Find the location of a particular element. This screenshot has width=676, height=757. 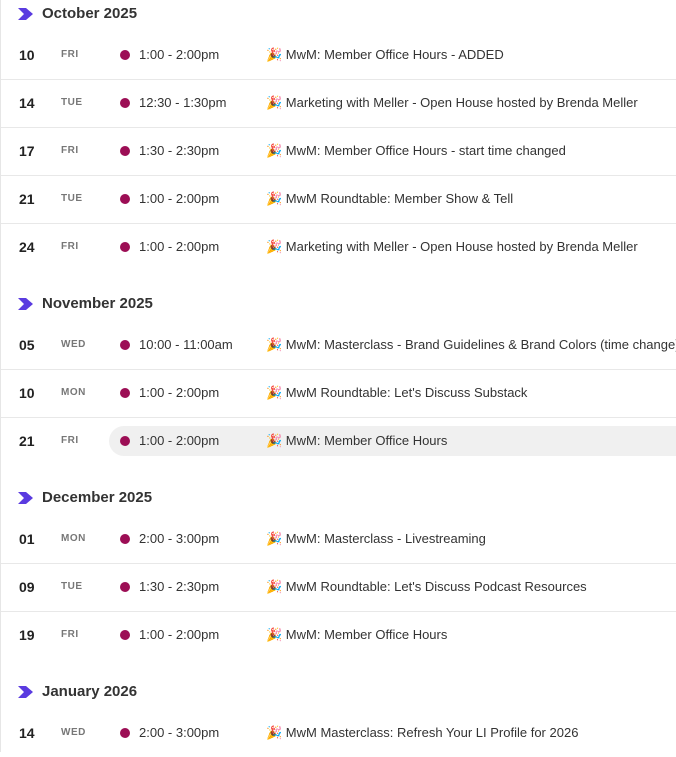

event-time: 10:00 - 11:00am is located at coordinates (186, 344).